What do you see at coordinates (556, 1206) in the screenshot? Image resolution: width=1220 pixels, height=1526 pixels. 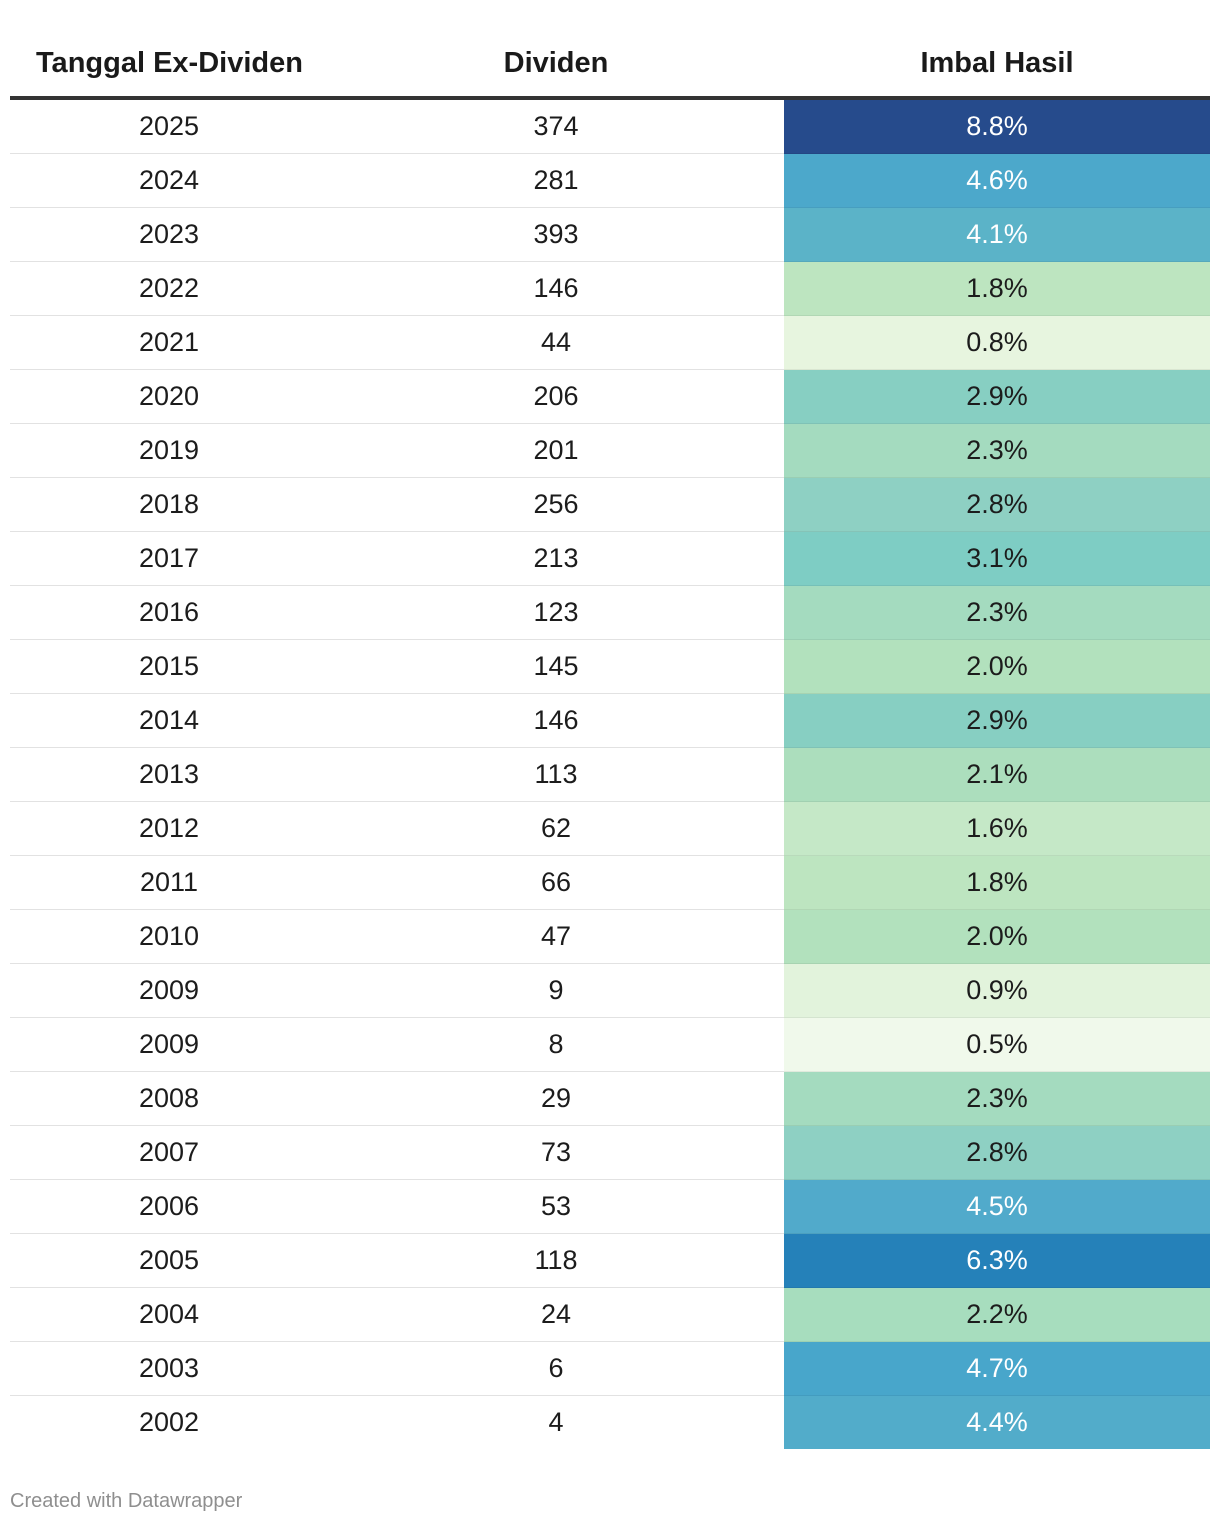 I see `cell-dividend: 53` at bounding box center [556, 1206].